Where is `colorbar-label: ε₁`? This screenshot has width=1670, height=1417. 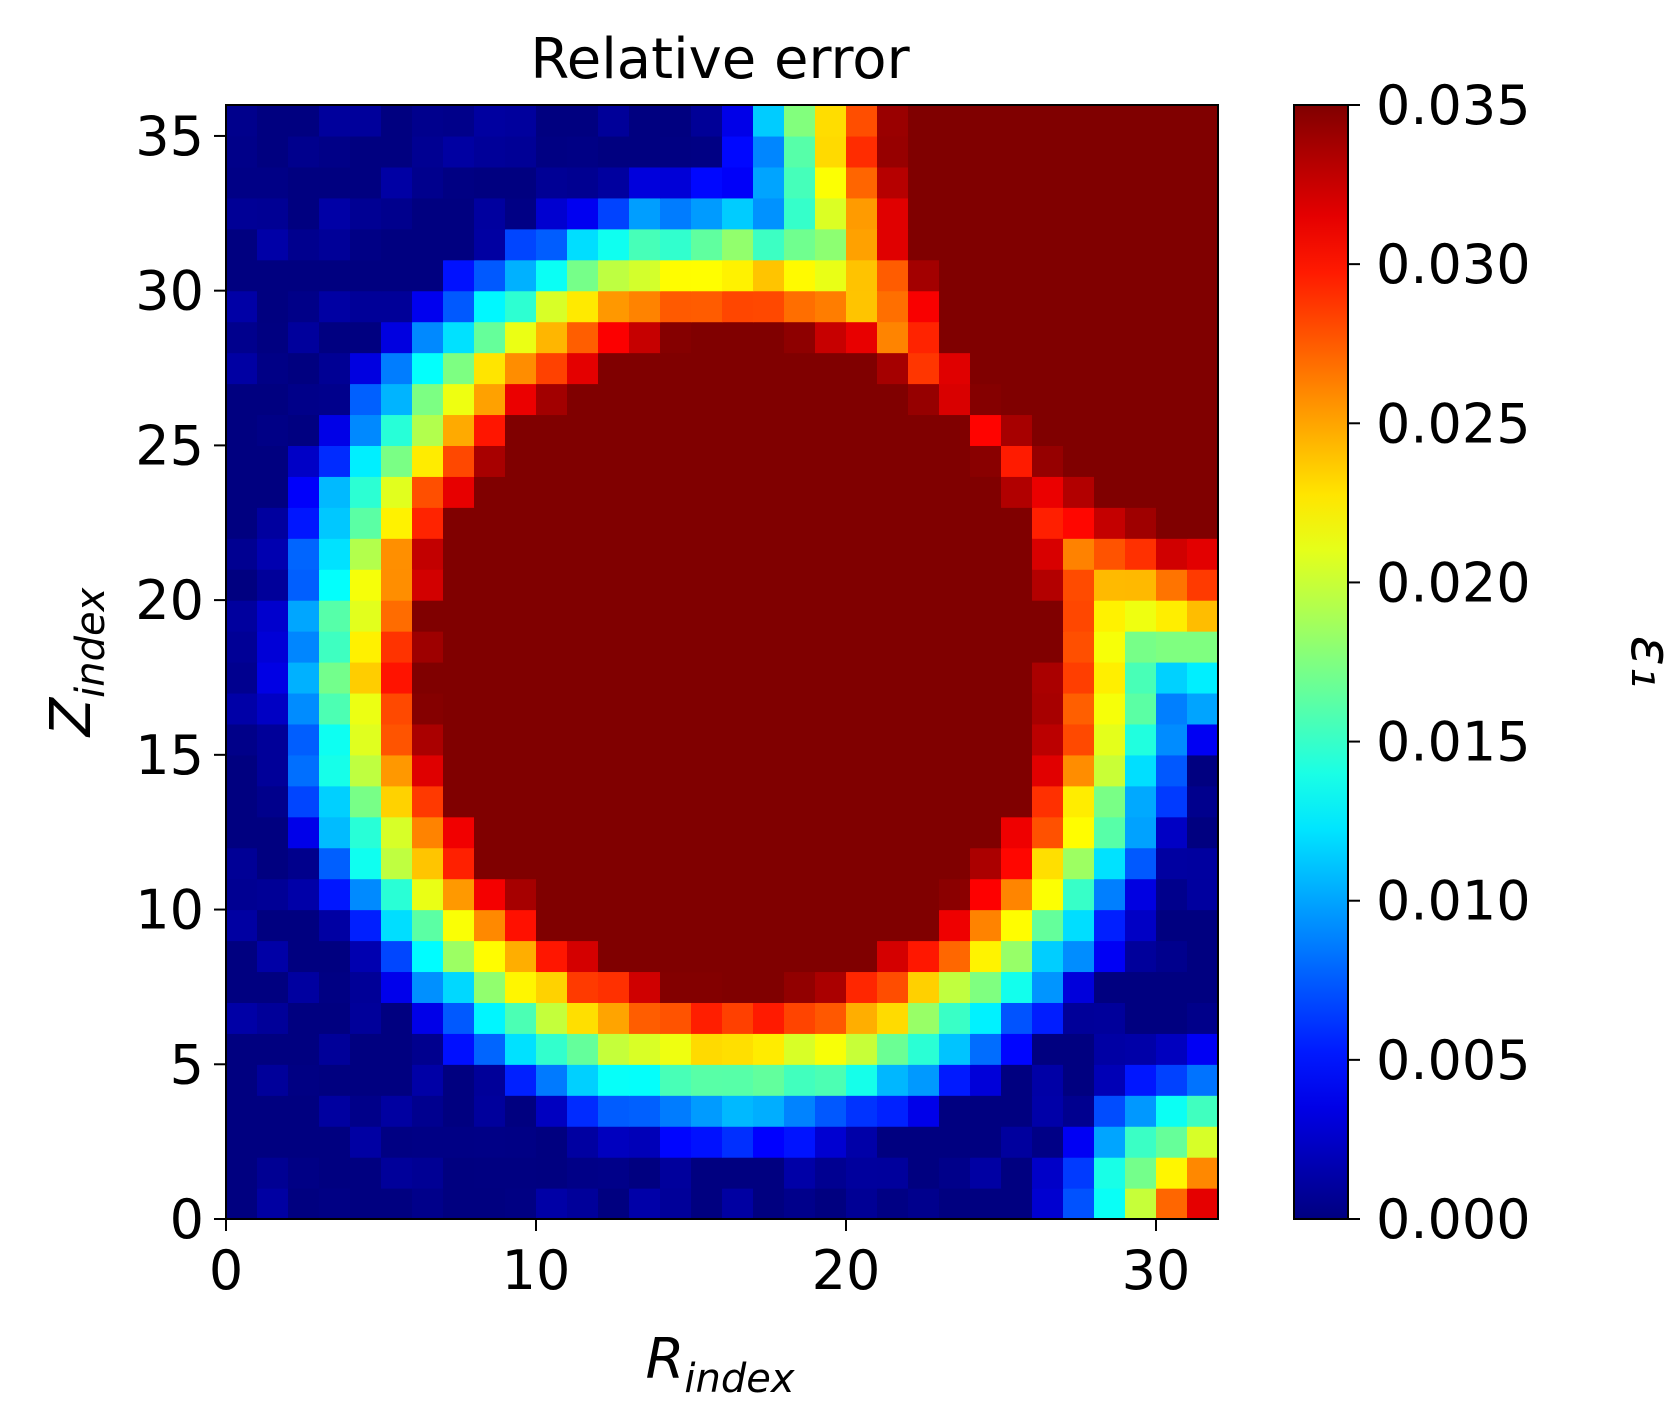 colorbar-label: ε₁ is located at coordinates (1644, 662).